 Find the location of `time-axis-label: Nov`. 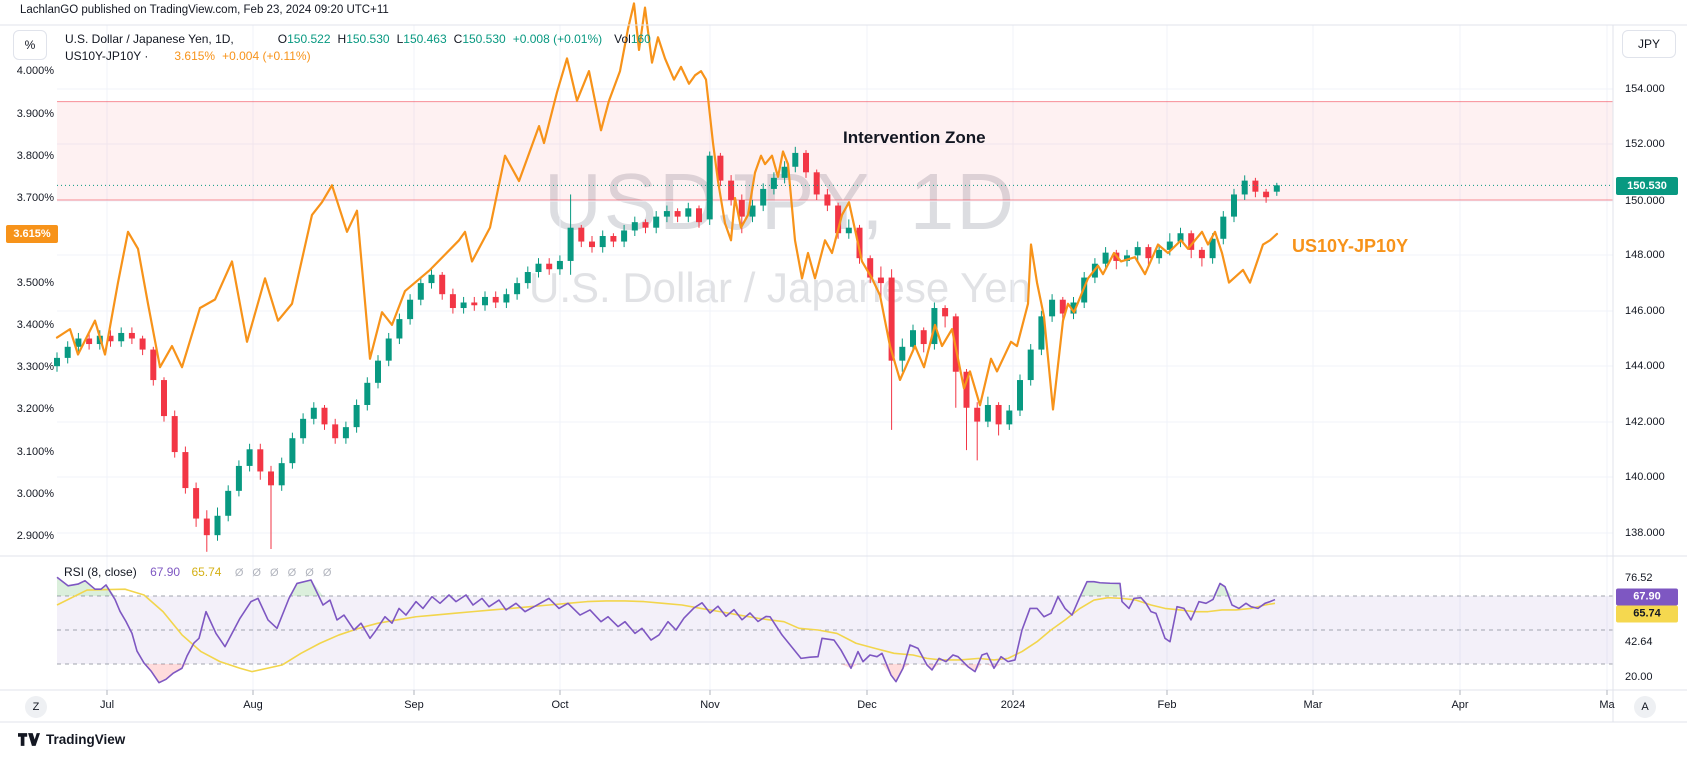

time-axis-label: Nov is located at coordinates (710, 705).